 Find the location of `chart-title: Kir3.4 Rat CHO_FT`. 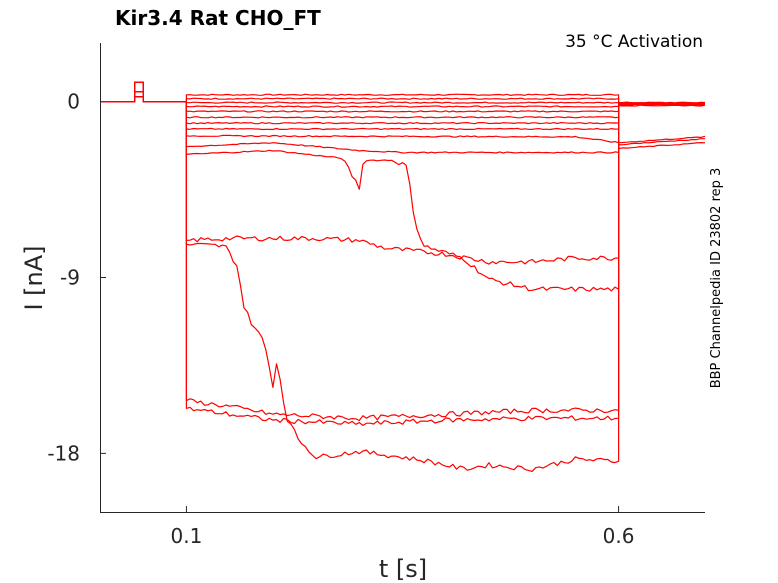

chart-title: Kir3.4 Rat CHO_FT is located at coordinates (218, 18).